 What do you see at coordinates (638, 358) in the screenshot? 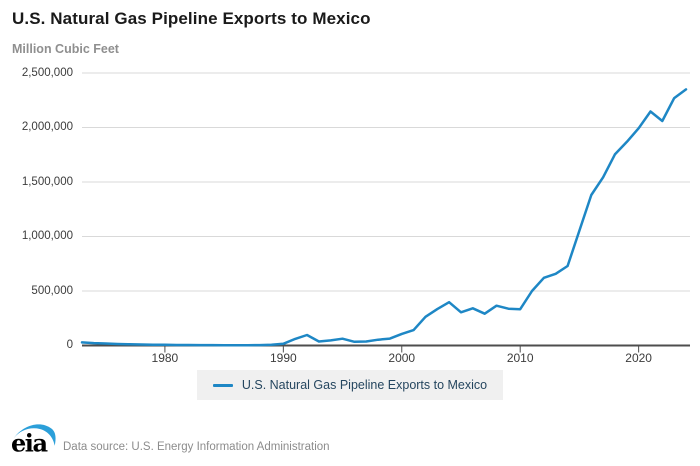
I see `x-tick-label: 2020` at bounding box center [638, 358].